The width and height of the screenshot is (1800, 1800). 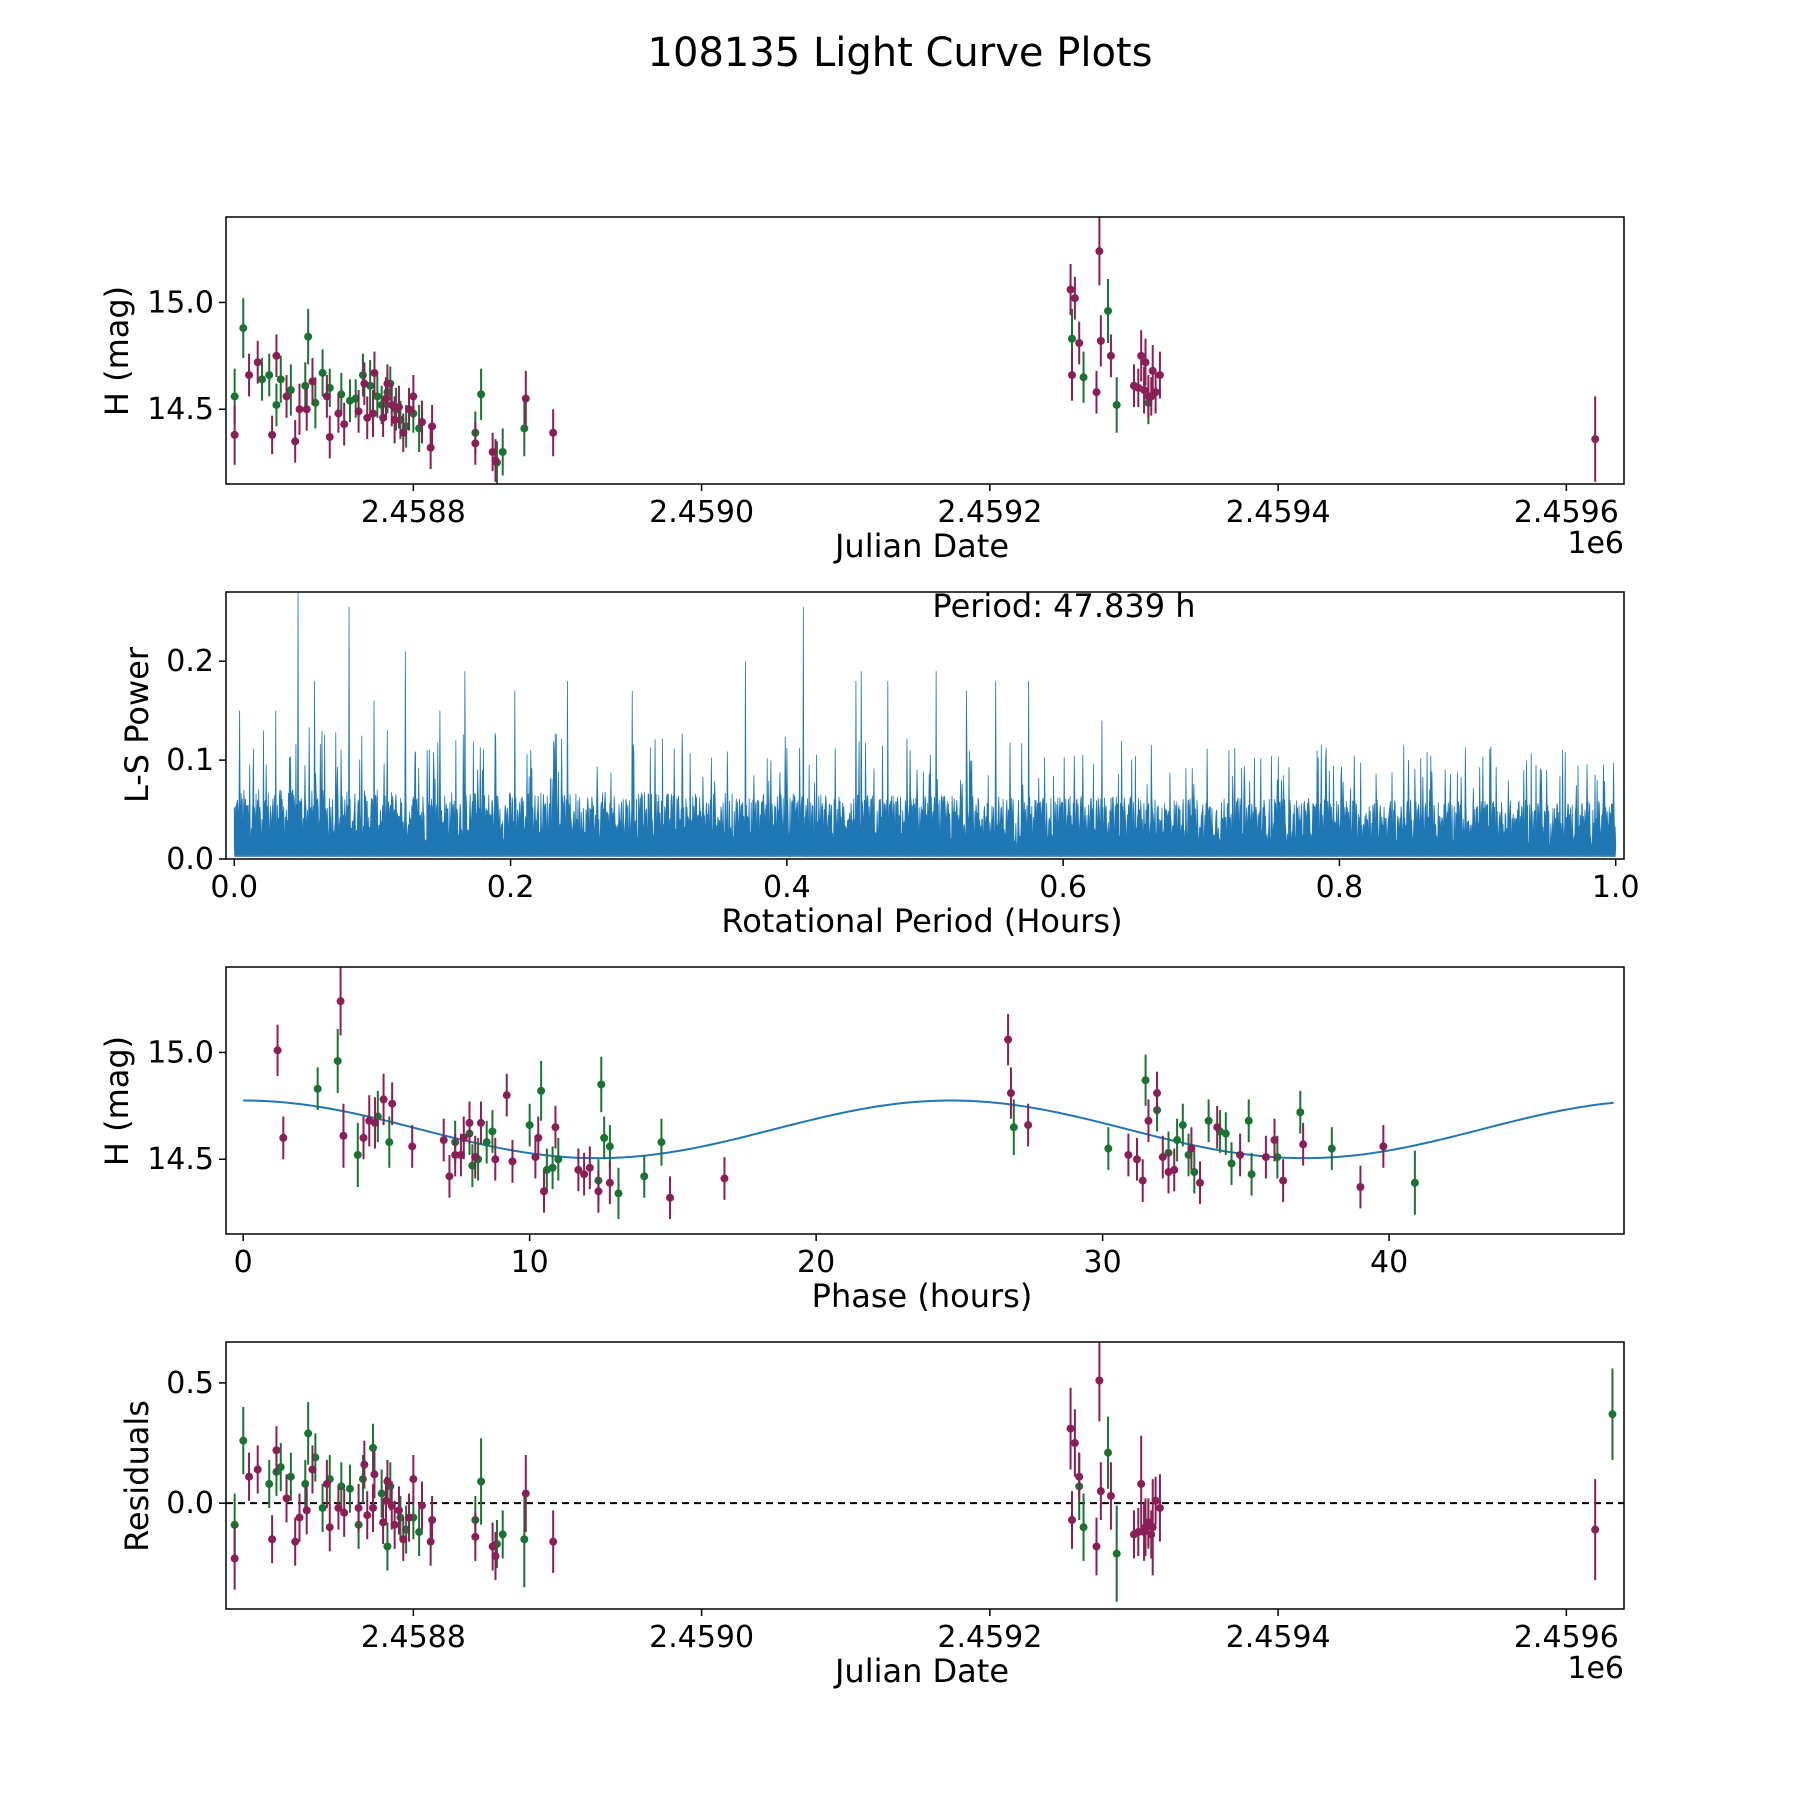 What do you see at coordinates (190, 859) in the screenshot?
I see `y-tick-label: 0.0` at bounding box center [190, 859].